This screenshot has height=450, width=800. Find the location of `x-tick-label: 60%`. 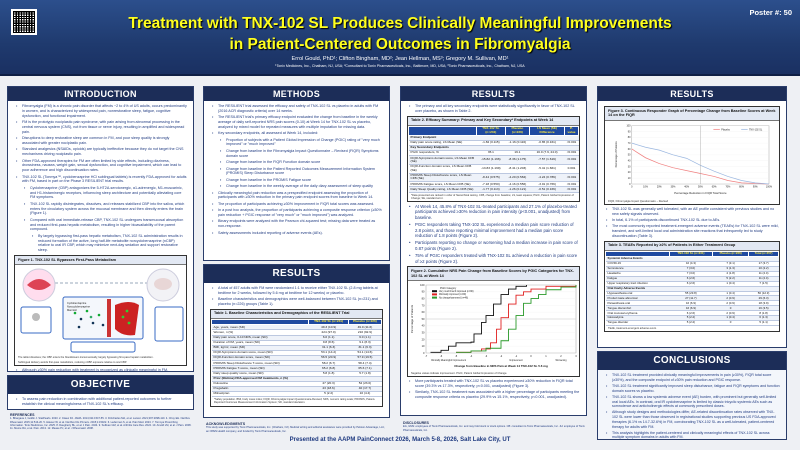

x-tick-label: 60% is located at coordinates (715, 187).